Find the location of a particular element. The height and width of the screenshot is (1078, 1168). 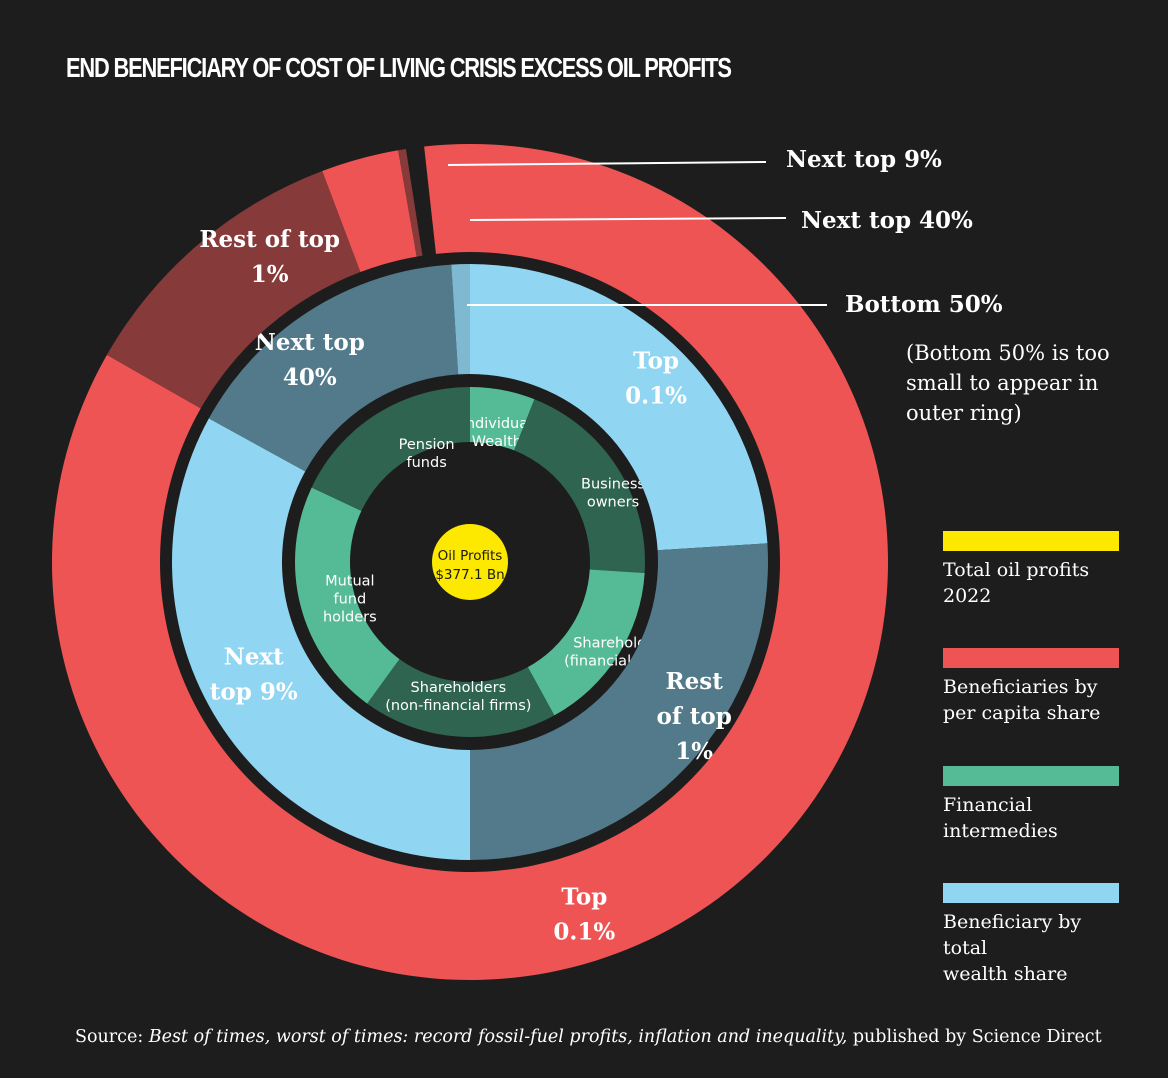

legend-label: Beneficiaries by per capita share is located at coordinates (1022, 700).